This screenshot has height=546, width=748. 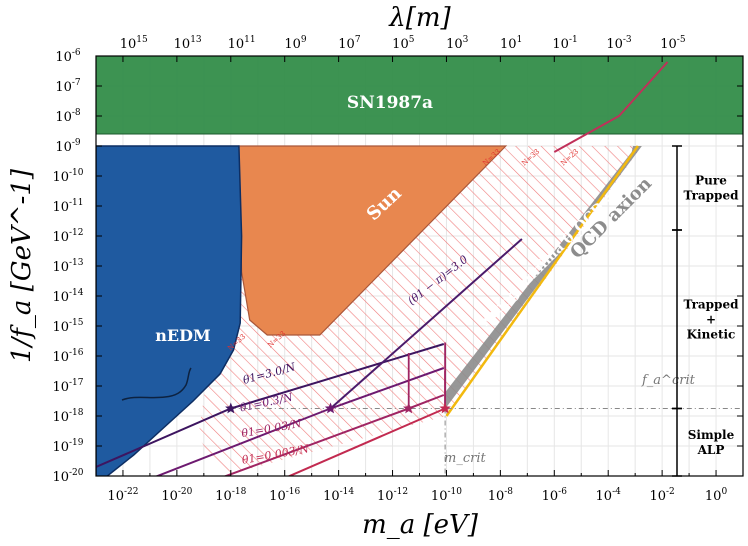 What do you see at coordinates (242, 43) in the screenshot?
I see `top-tick-label: 10¹¹` at bounding box center [242, 43].